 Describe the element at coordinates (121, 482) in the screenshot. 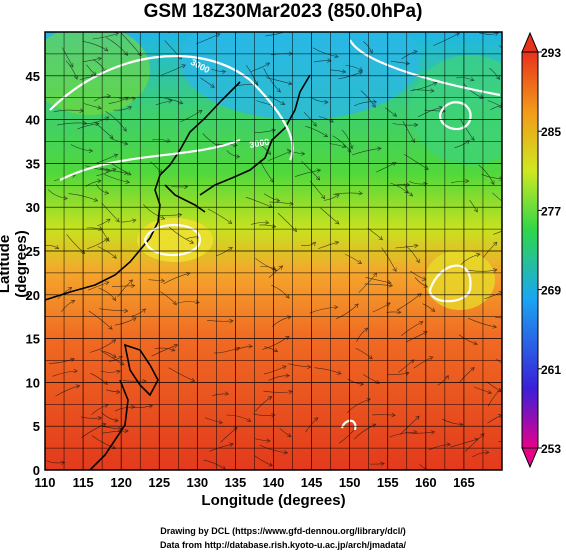

I see `x-tick-label: 120` at that location.